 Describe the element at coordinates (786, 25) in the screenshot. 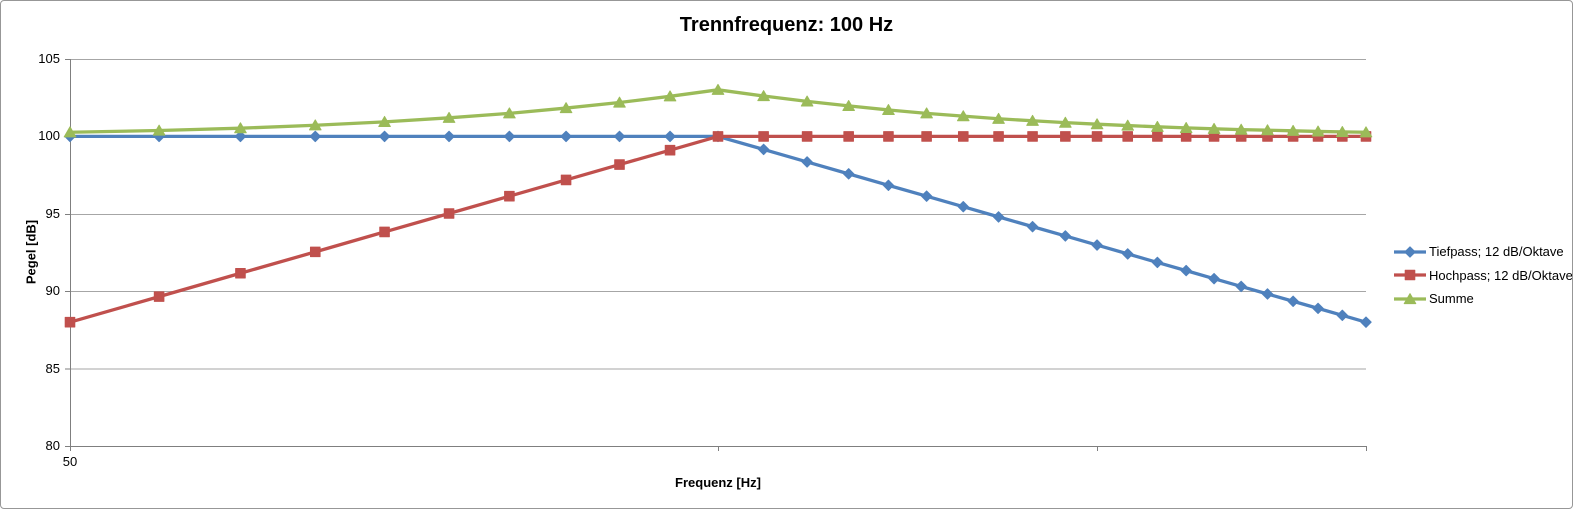

I see `chart-title: Trennfrequenz: 100 Hz` at that location.